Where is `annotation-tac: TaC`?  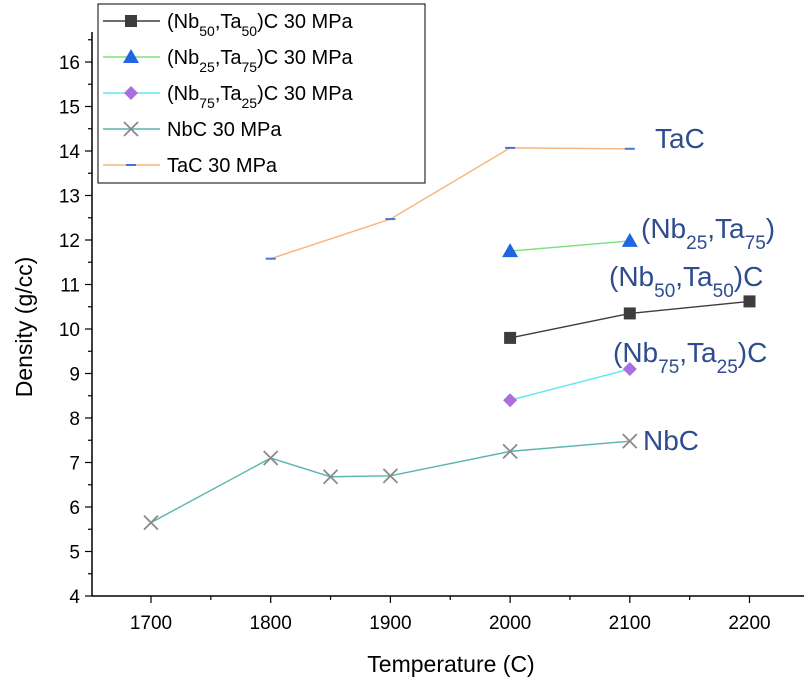
annotation-tac: TaC is located at coordinates (680, 138).